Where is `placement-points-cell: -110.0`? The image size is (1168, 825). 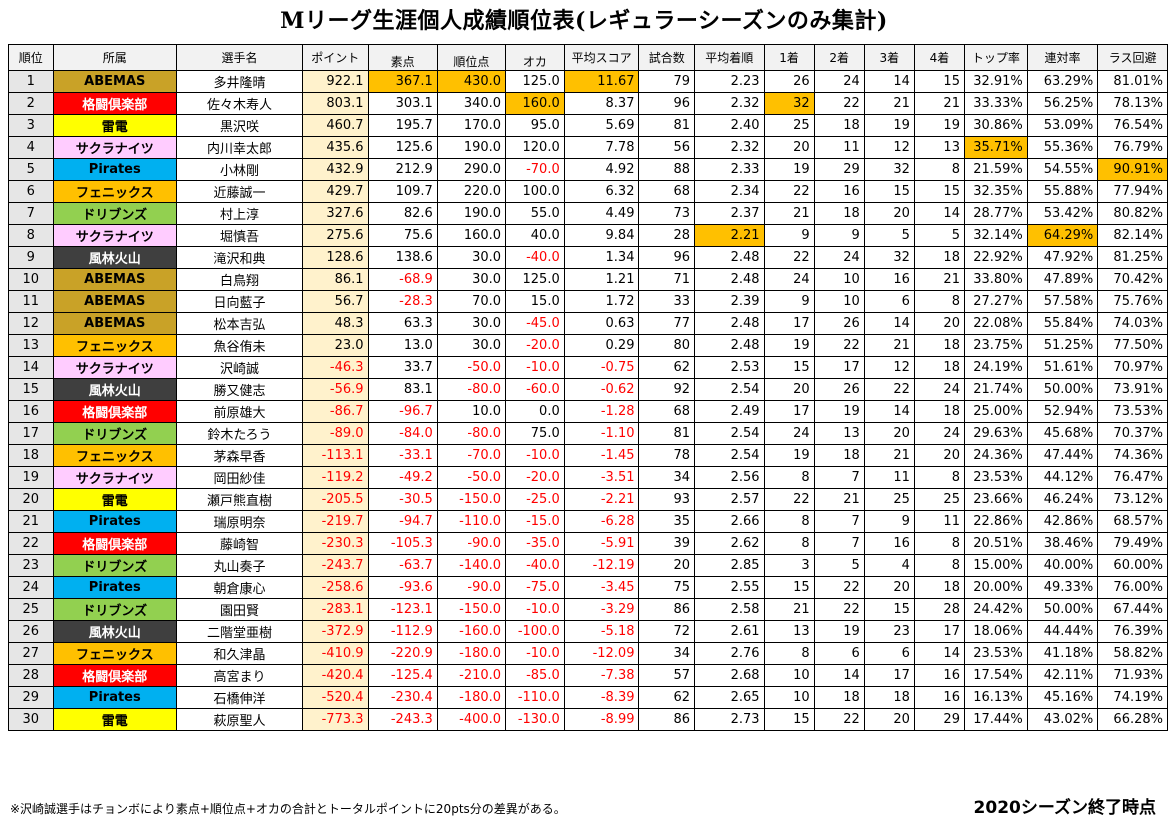 placement-points-cell: -110.0 is located at coordinates (471, 521).